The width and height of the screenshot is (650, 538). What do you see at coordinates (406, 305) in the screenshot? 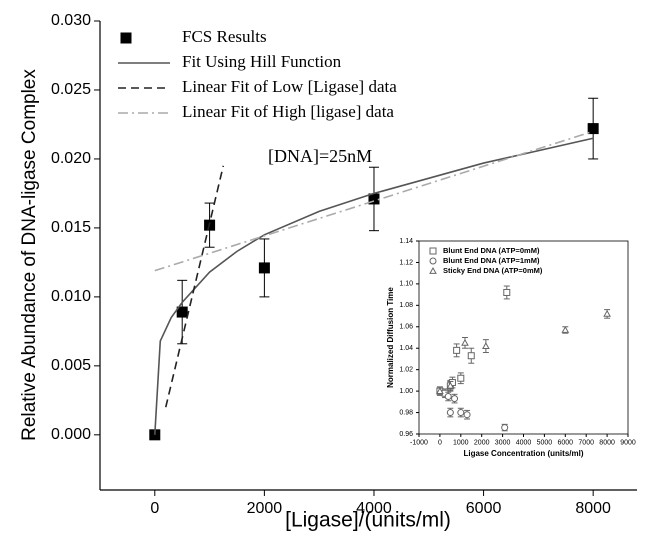
I see `y-tick-label: 1.08` at bounding box center [406, 305].